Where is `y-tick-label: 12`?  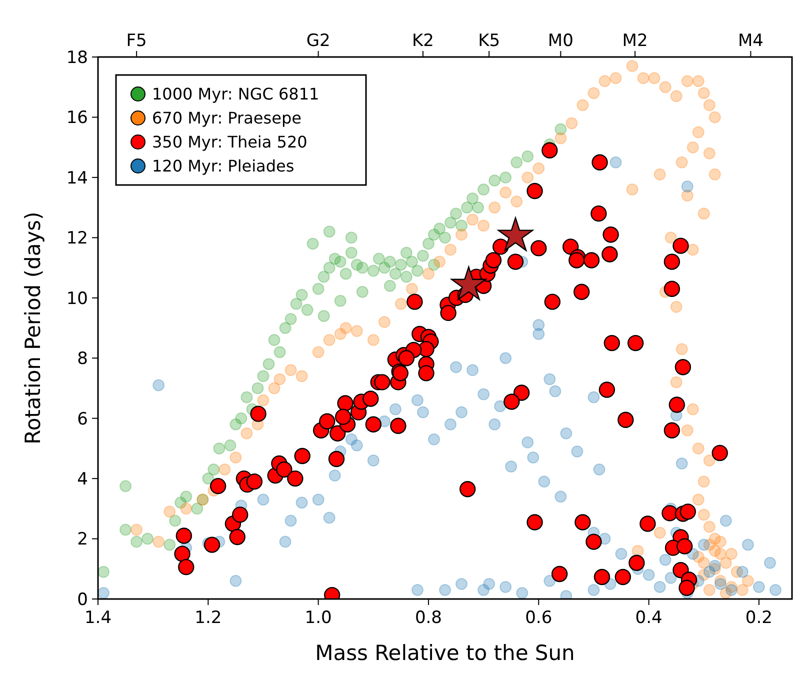 y-tick-label: 12 is located at coordinates (77, 238).